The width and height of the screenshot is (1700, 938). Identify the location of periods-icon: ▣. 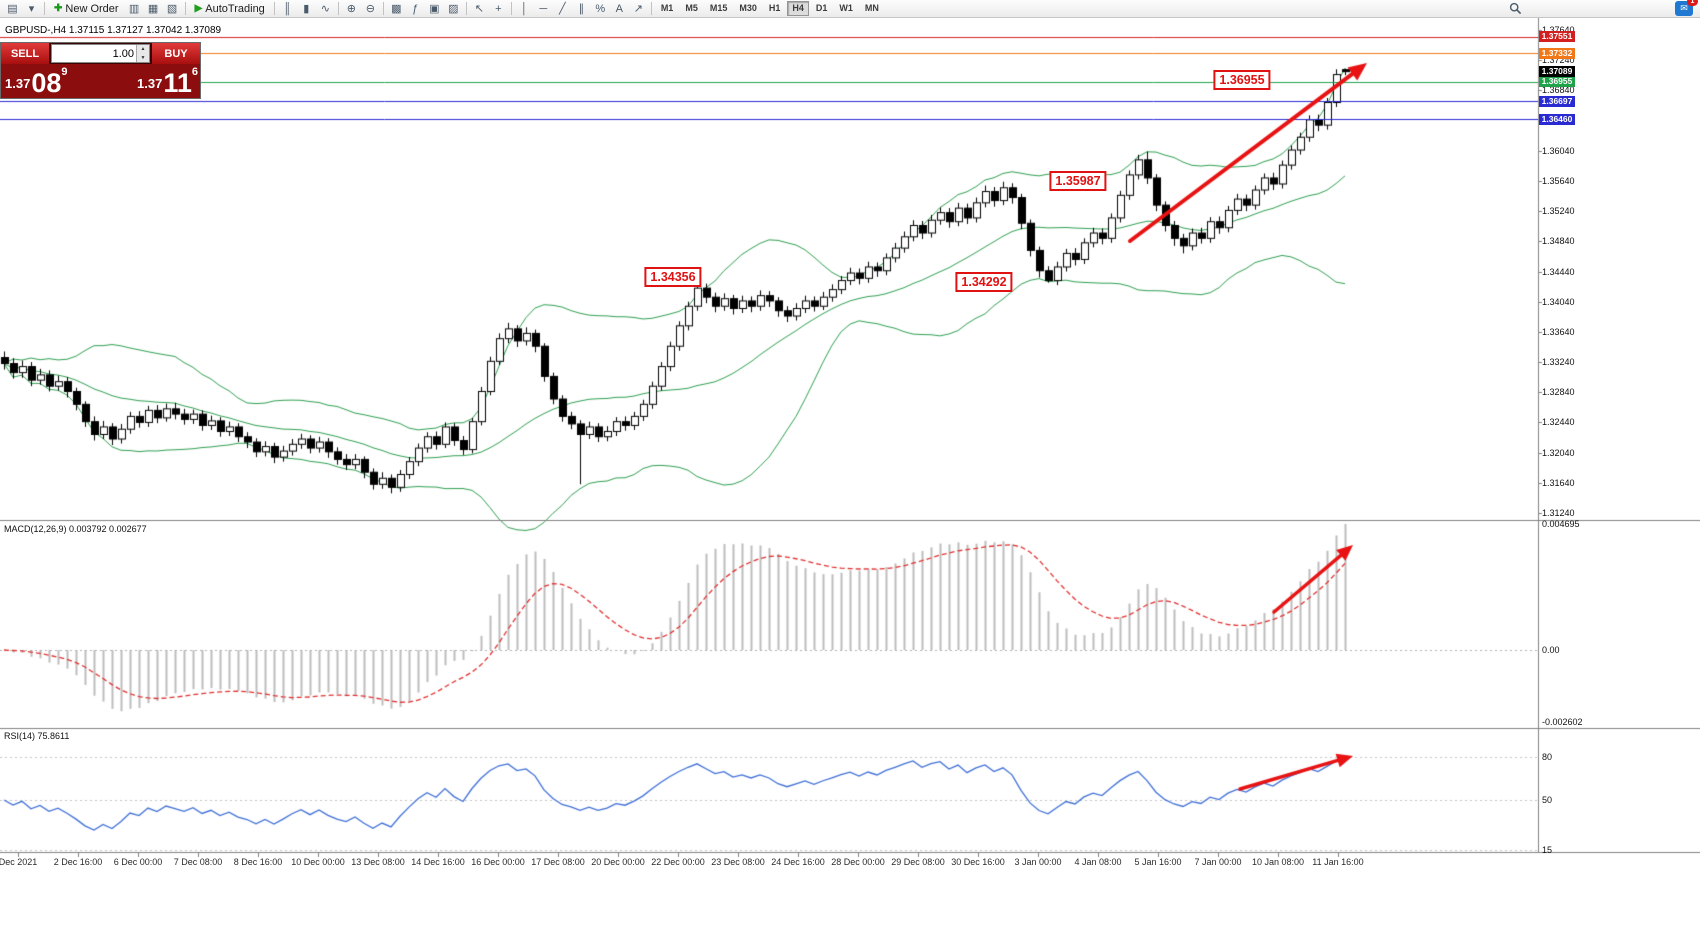
(434, 9).